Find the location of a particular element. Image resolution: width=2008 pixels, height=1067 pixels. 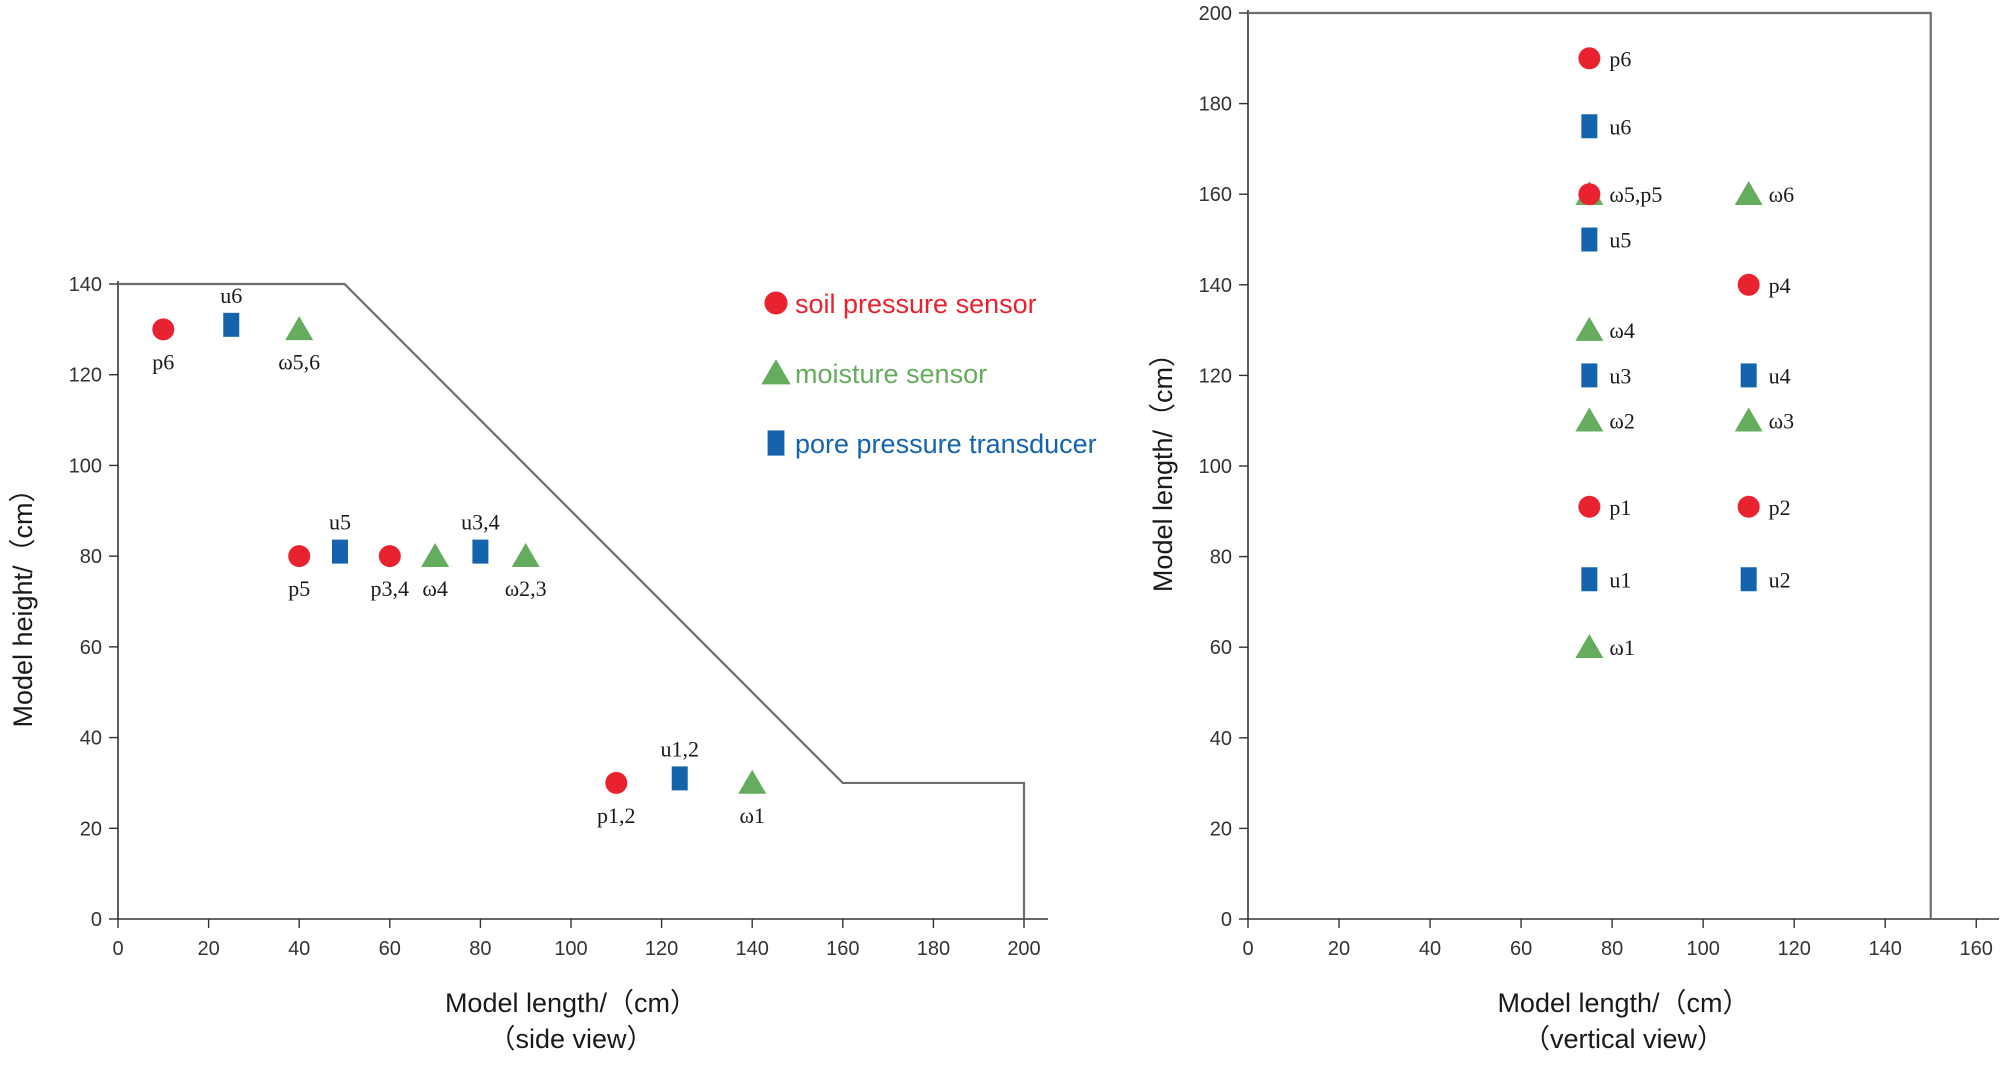

point-label: ω2,3 is located at coordinates (526, 588).